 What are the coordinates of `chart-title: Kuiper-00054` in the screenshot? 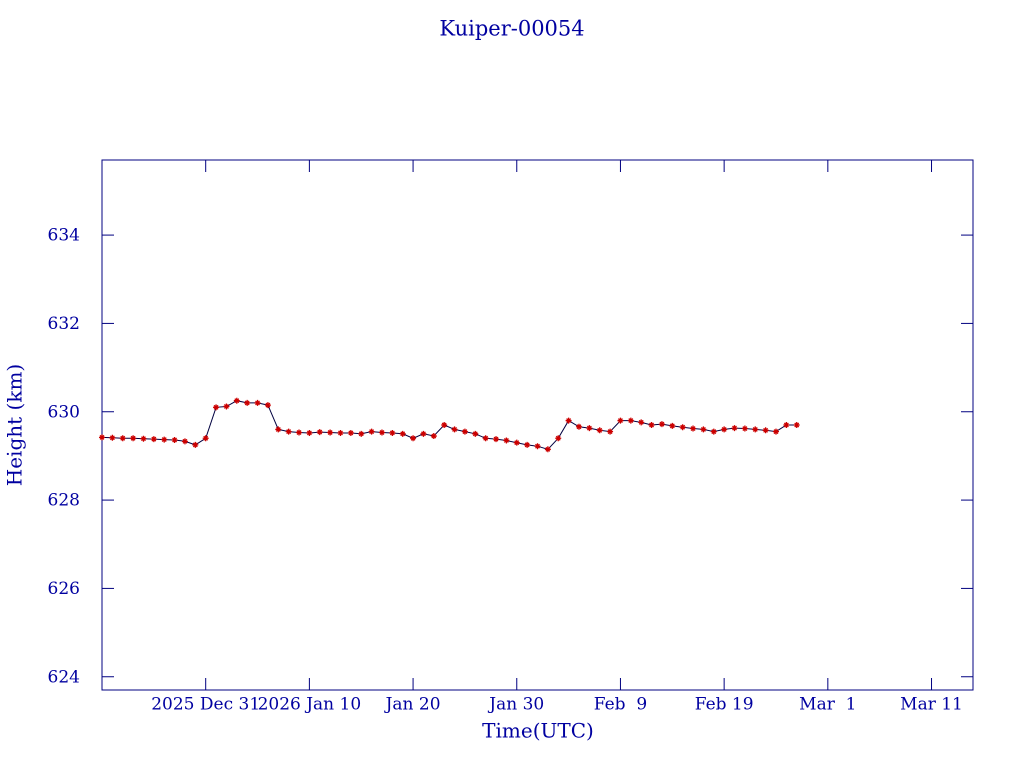 It's located at (511, 29).